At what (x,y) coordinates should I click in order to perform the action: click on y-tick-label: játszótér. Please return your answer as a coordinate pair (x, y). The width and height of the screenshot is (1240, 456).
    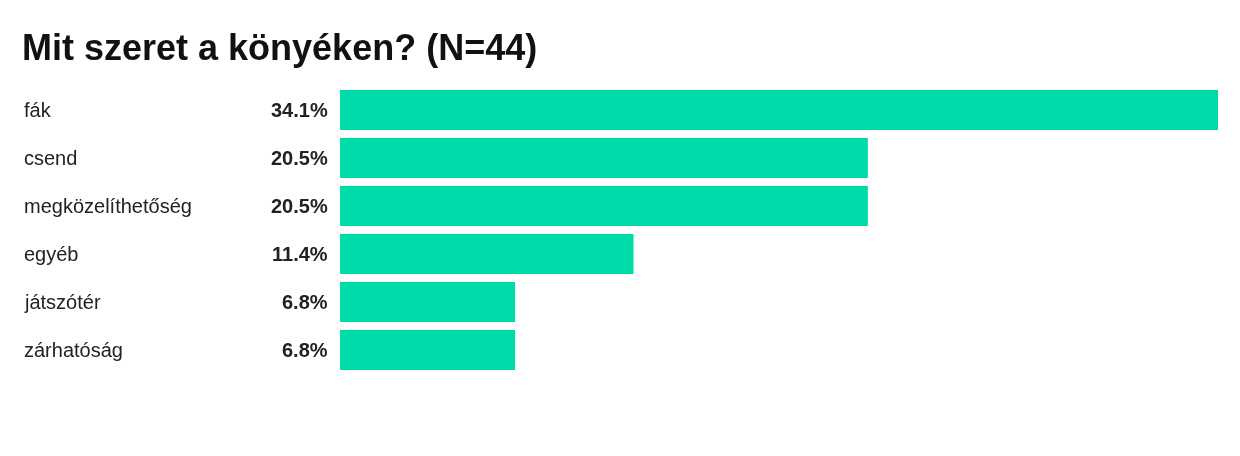
    Looking at the image, I should click on (62, 302).